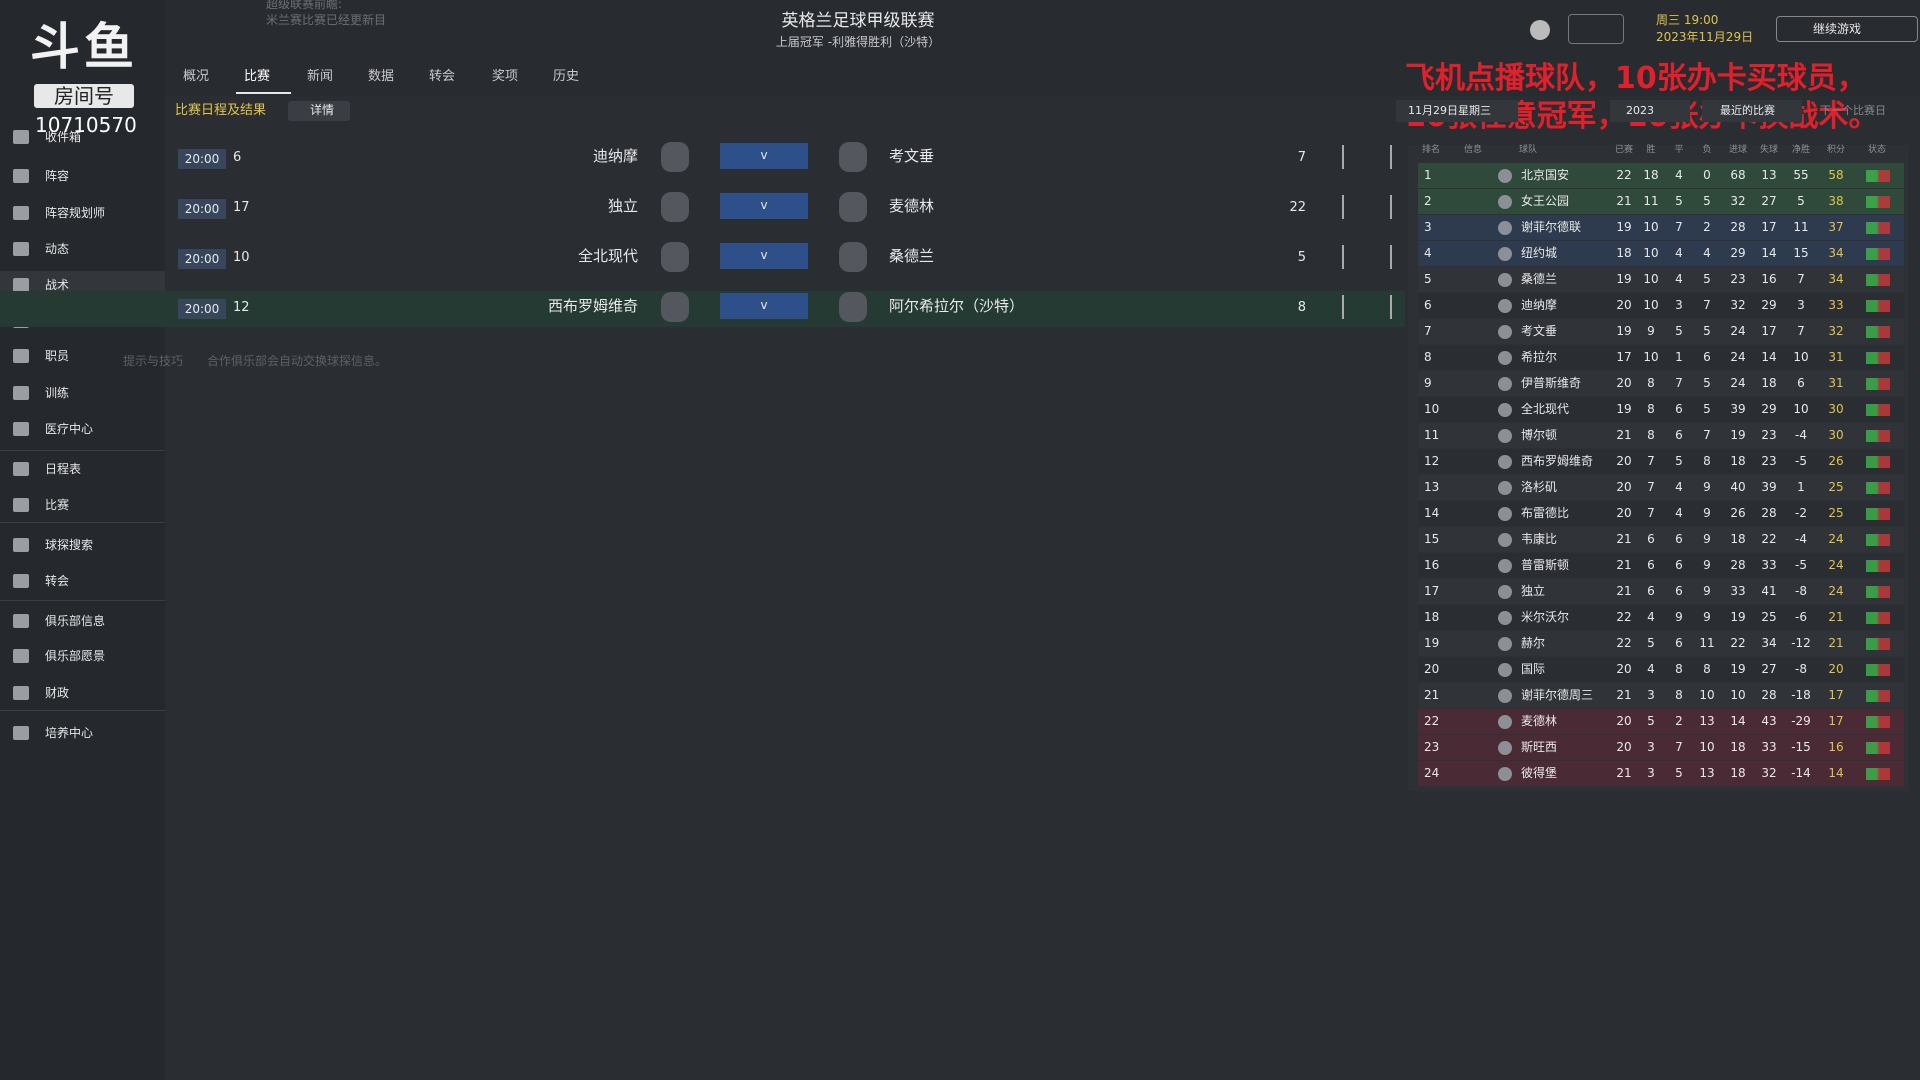 The image size is (1920, 1080). Describe the element at coordinates (1539, 747) in the screenshot. I see `team-name: 斯旺西` at that location.